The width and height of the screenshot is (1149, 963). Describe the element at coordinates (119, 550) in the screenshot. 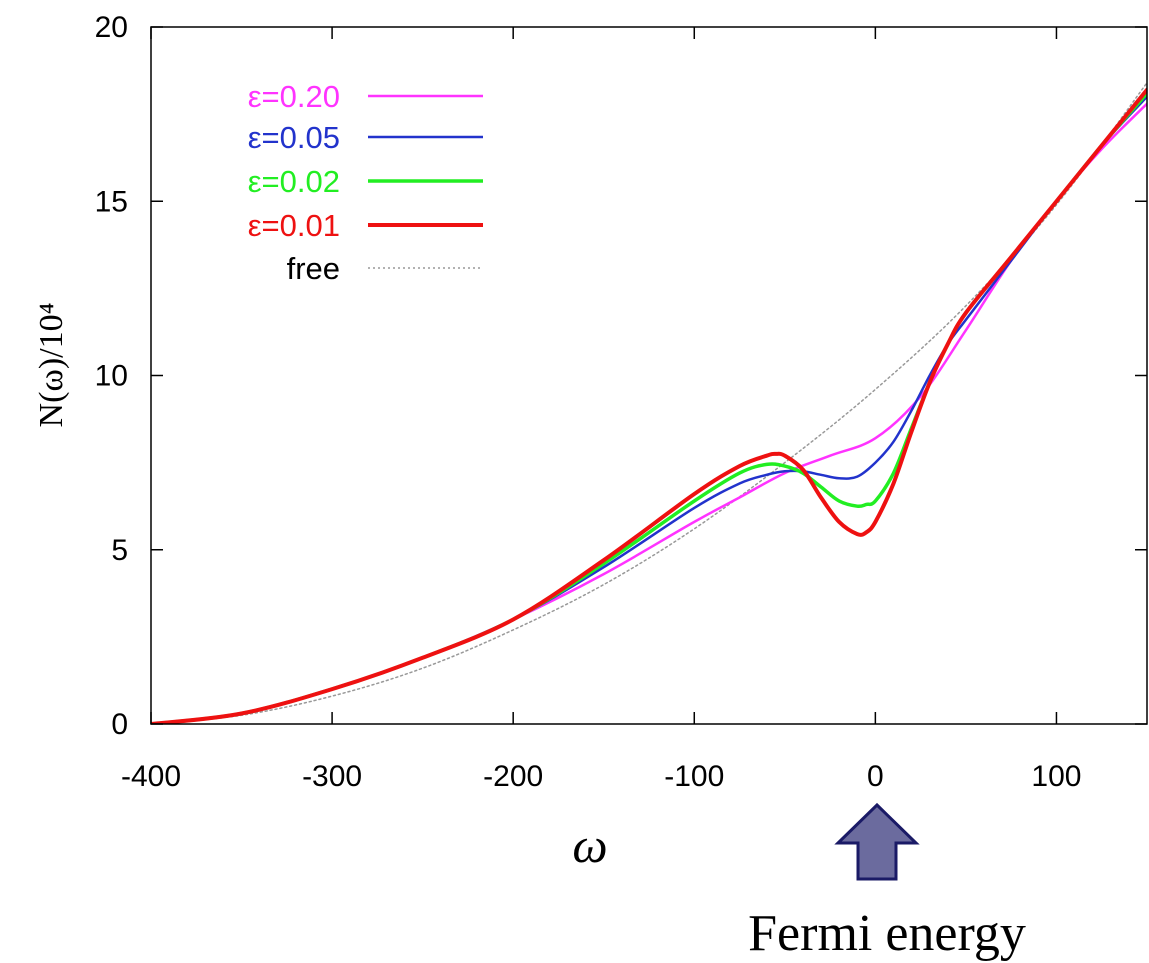

I see `y-tick-label: 5` at that location.